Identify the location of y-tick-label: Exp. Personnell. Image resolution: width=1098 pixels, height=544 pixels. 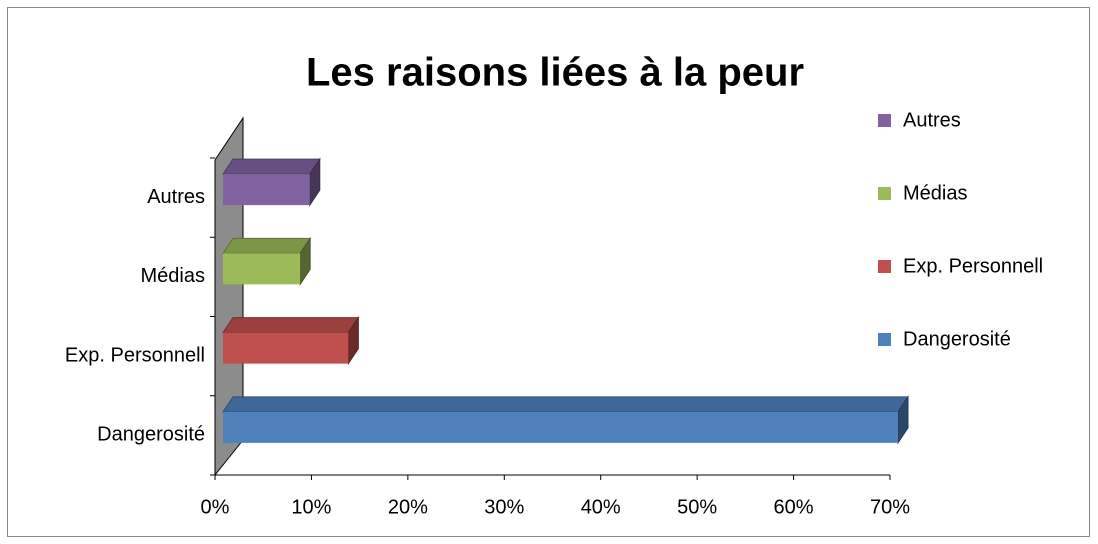
(135, 355).